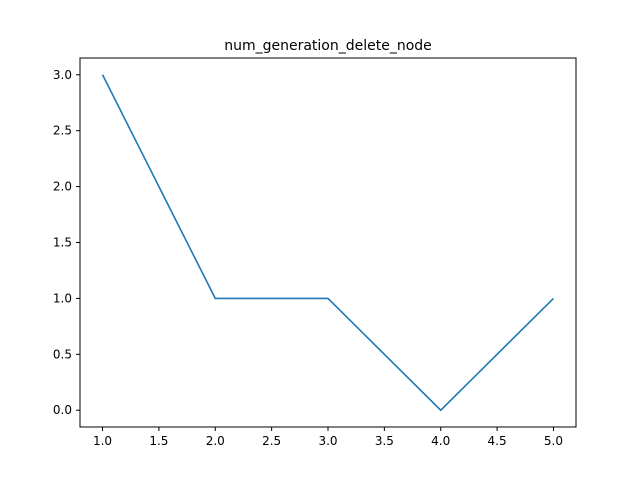 Image resolution: width=640 pixels, height=480 pixels. Describe the element at coordinates (553, 441) in the screenshot. I see `x-tick-label: 5.0` at that location.